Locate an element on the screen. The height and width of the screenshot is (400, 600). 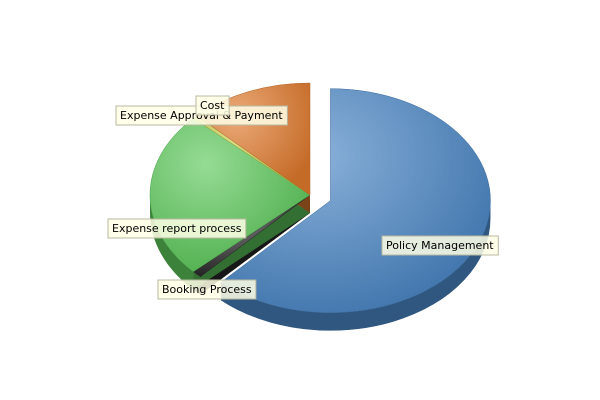
data-label-text: Booking Process is located at coordinates (207, 289).